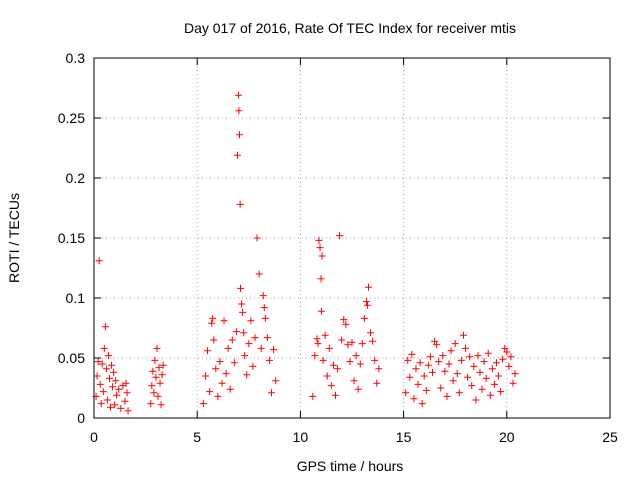  Describe the element at coordinates (76, 58) in the screenshot. I see `y-tick-label: 0.3` at that location.